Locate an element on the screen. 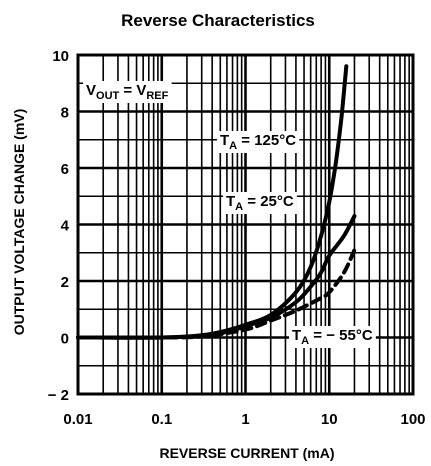 The height and width of the screenshot is (466, 431). series-label-0-bg is located at coordinates (258, 142).